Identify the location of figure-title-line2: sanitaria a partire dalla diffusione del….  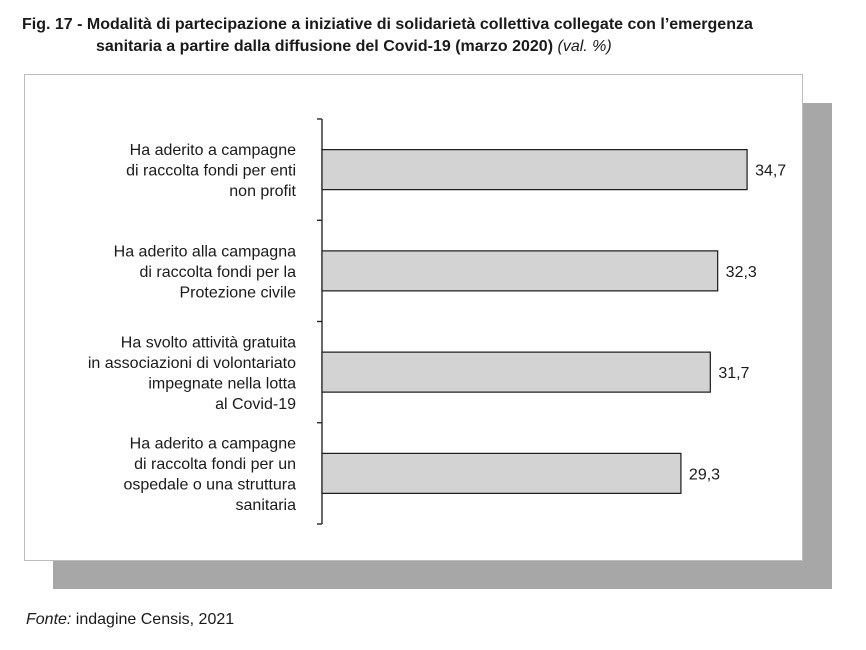
(325, 46).